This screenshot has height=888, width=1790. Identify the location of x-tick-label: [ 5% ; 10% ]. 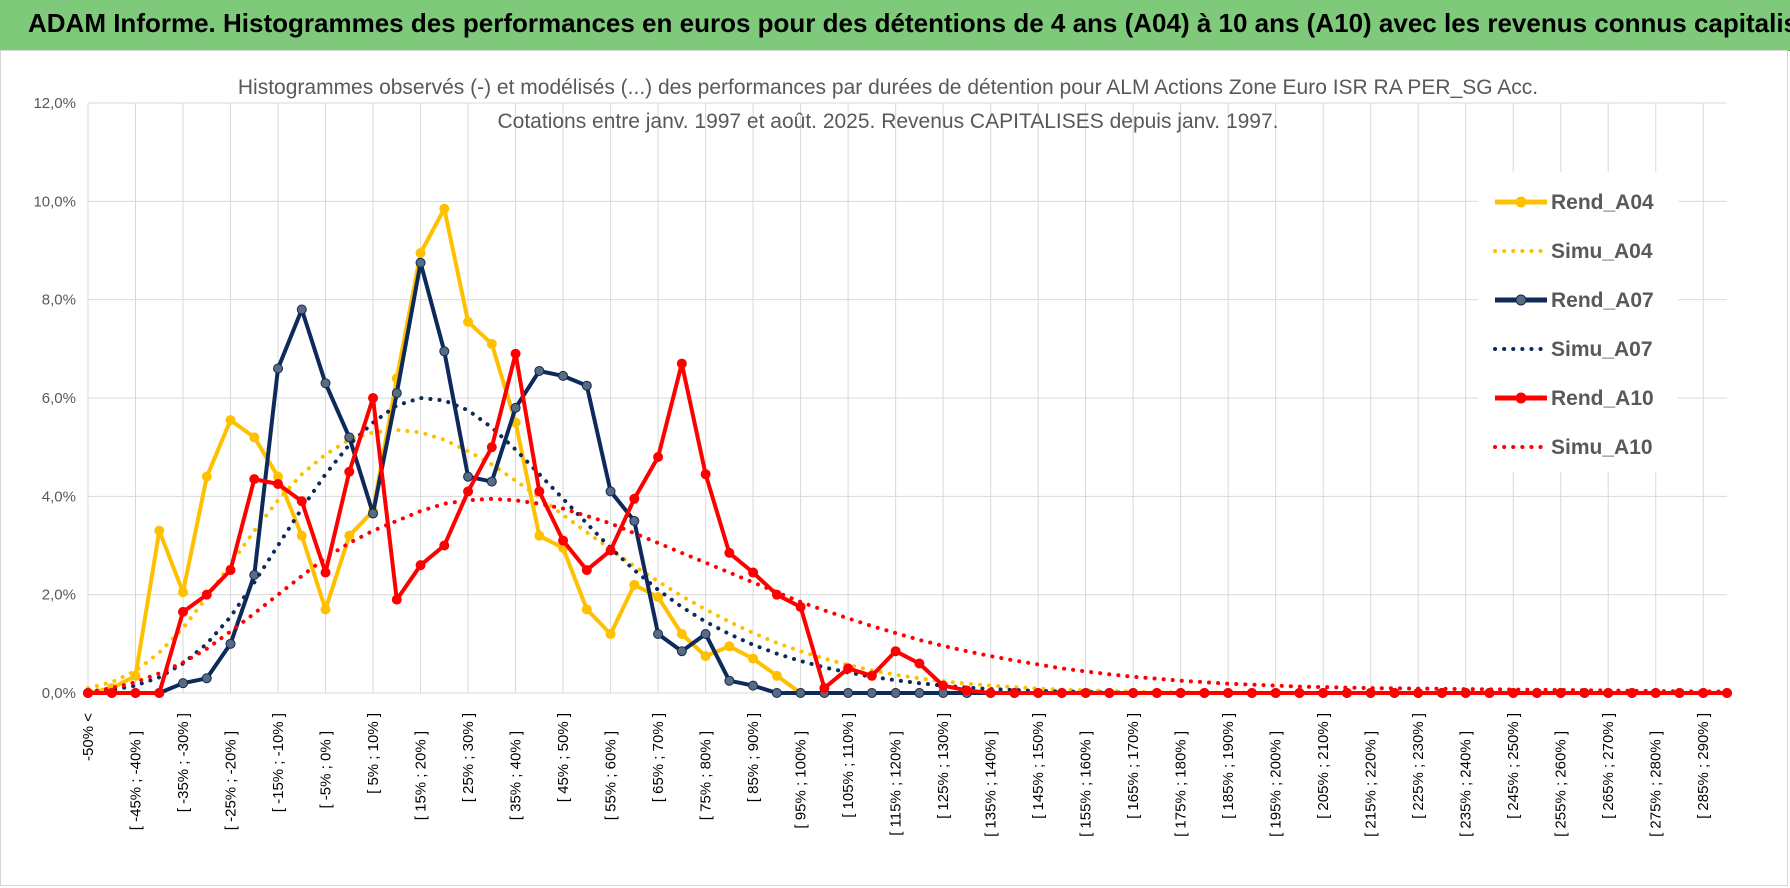
(373, 753).